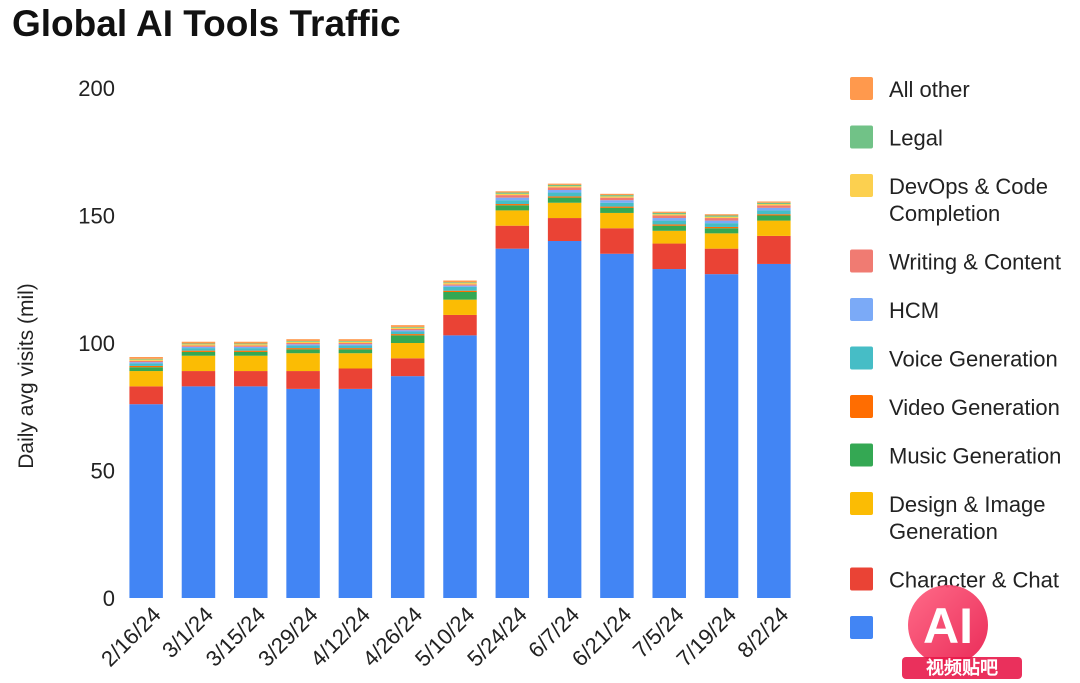  What do you see at coordinates (975, 456) in the screenshot?
I see `legend-label: Music Generation` at bounding box center [975, 456].